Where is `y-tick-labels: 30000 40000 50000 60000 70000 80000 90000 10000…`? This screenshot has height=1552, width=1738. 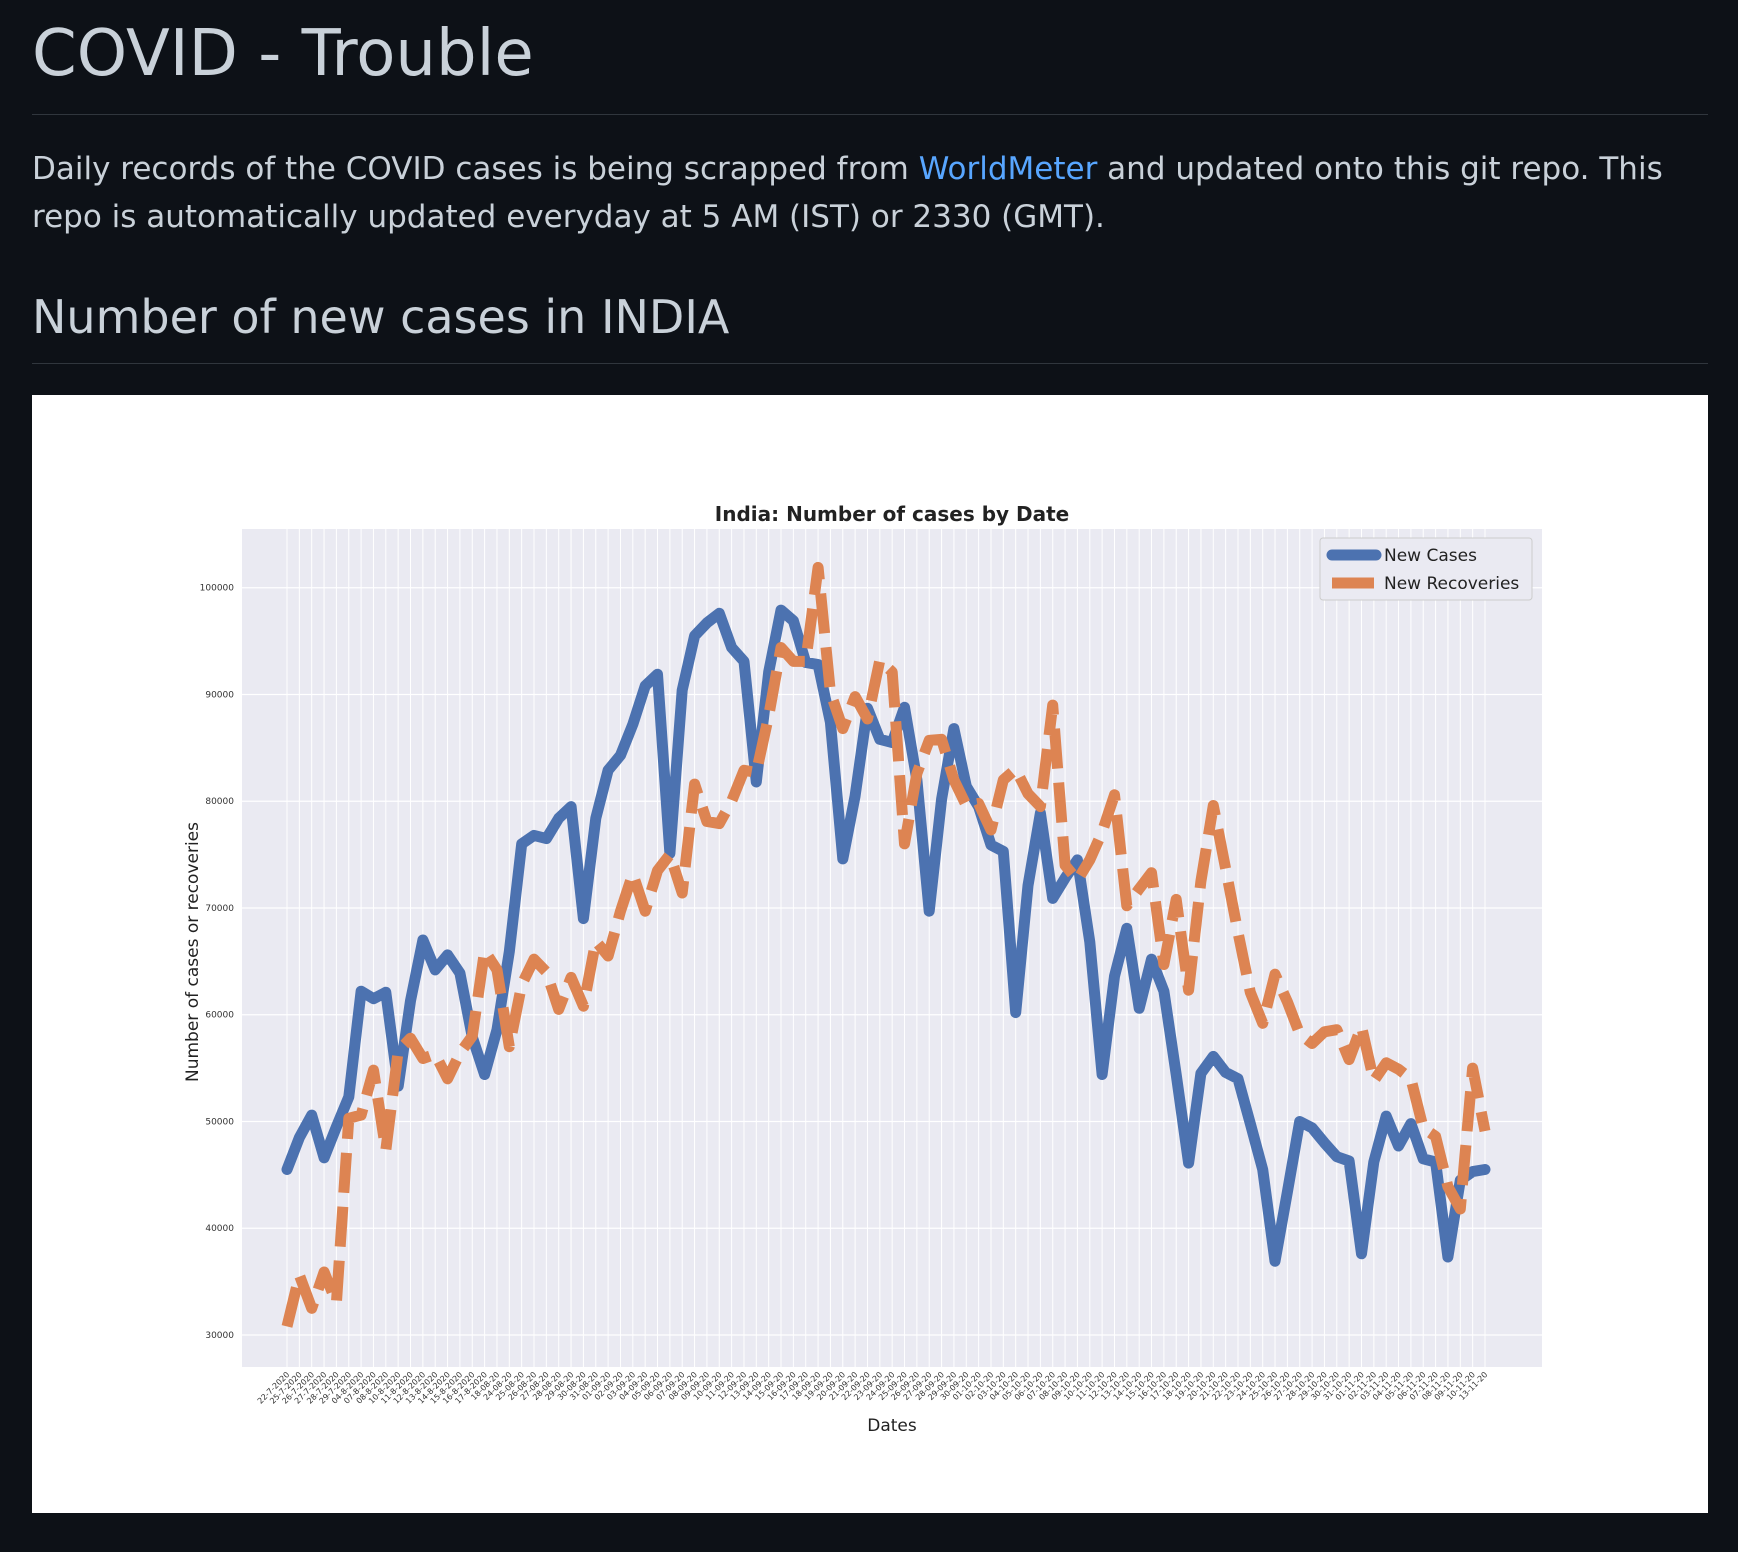 y-tick-labels: 30000 40000 50000 60000 70000 80000 90000 10000… is located at coordinates (217, 962).